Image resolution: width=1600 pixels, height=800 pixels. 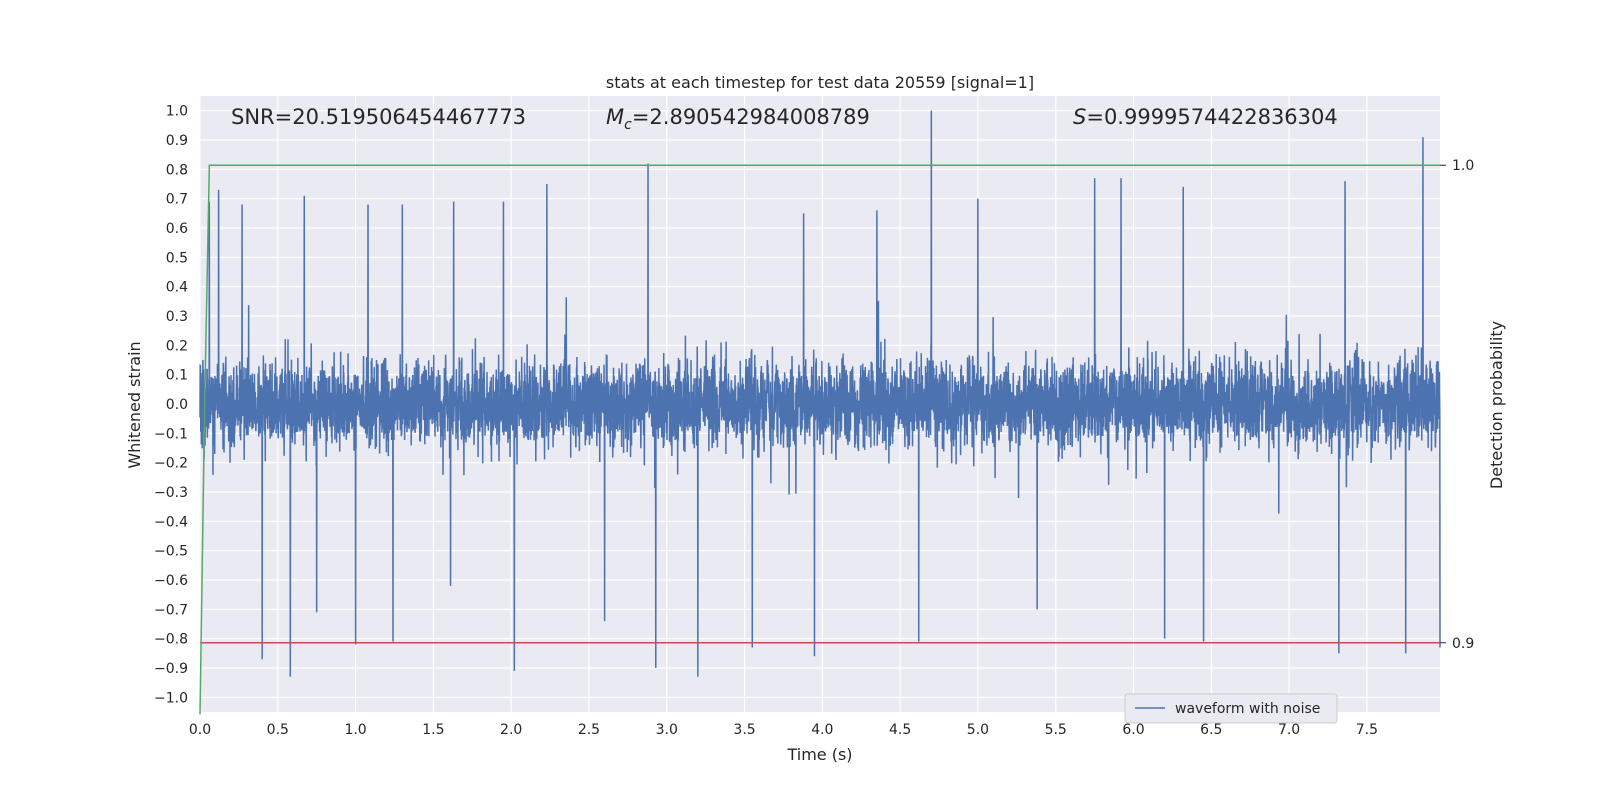 What do you see at coordinates (171, 493) in the screenshot?
I see `y-tick-label: −0.3` at bounding box center [171, 493].